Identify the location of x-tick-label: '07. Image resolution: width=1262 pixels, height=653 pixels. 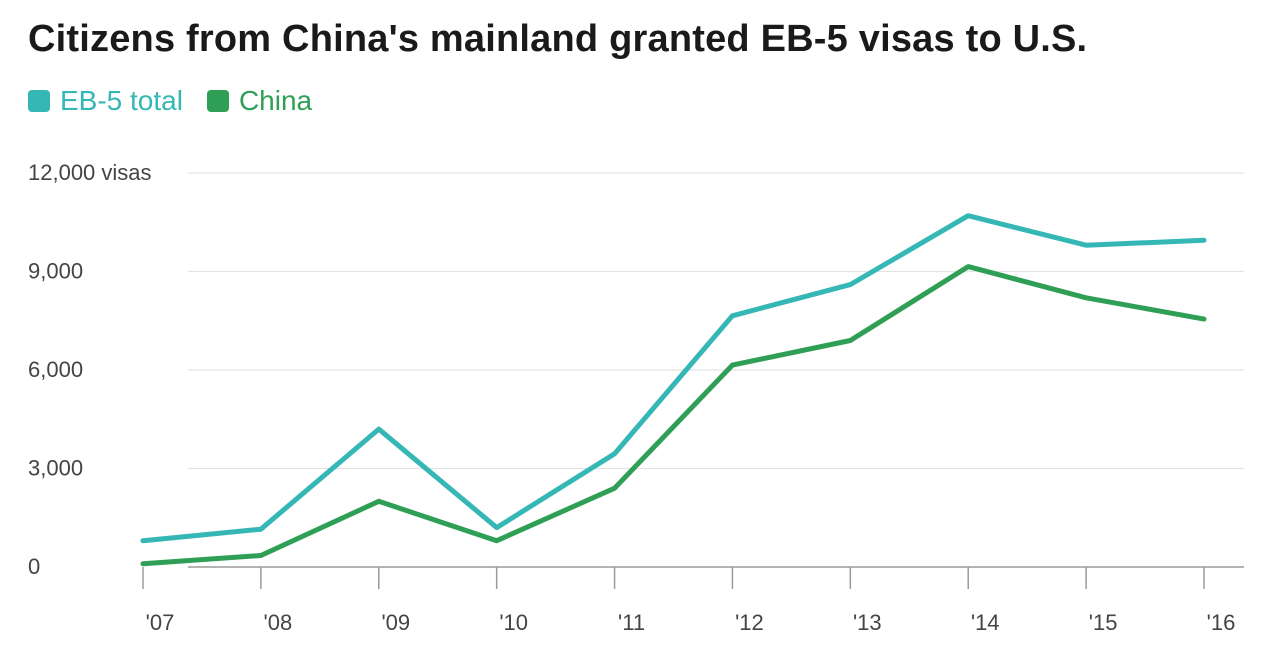
(160, 622).